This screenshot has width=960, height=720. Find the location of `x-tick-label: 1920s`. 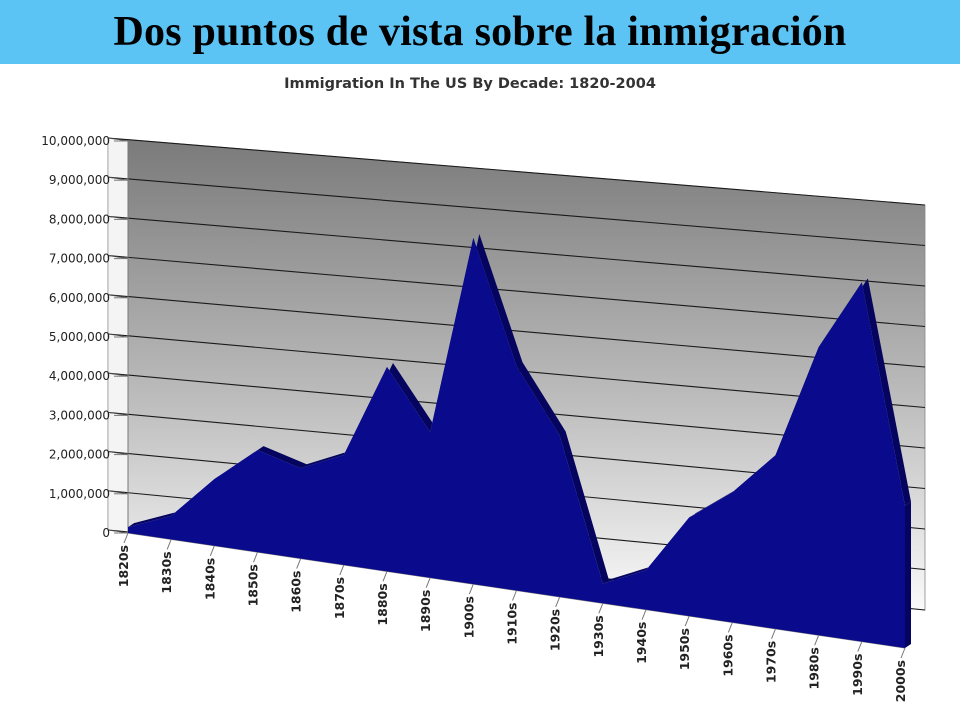

x-tick-label: 1920s is located at coordinates (555, 630).